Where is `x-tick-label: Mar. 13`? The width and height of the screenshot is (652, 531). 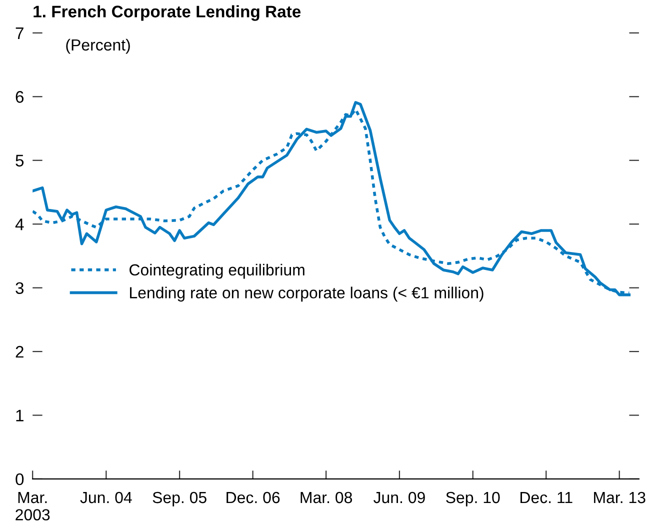 x-tick-label: Mar. 13 is located at coordinates (620, 498).